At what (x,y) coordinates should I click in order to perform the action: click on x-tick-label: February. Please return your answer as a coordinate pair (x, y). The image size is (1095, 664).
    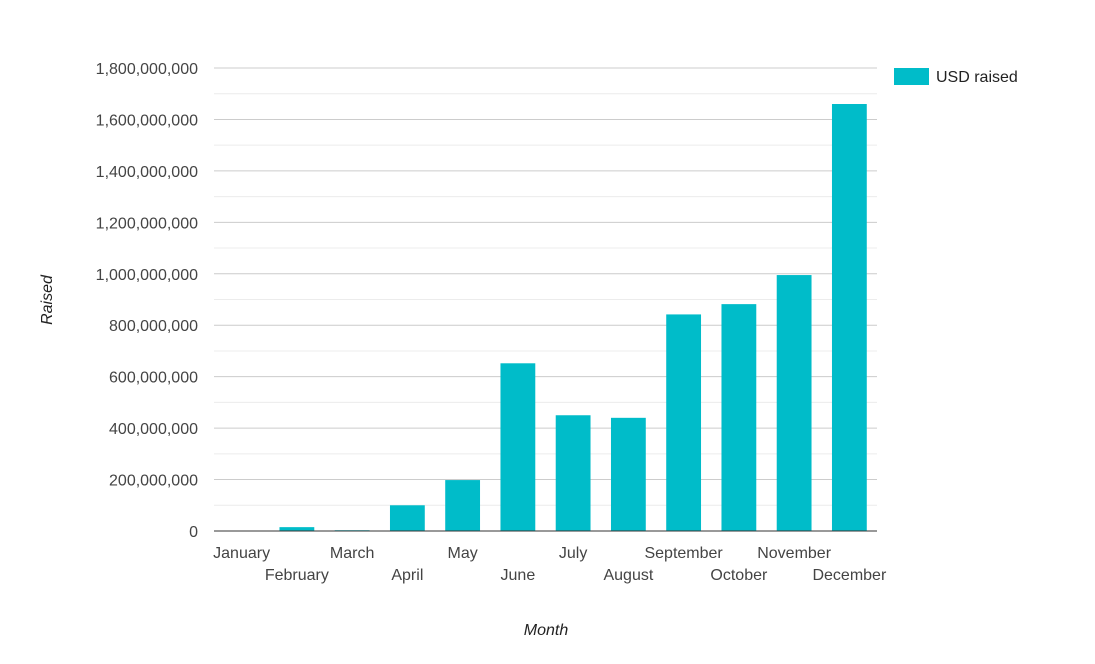
    Looking at the image, I should click on (297, 575).